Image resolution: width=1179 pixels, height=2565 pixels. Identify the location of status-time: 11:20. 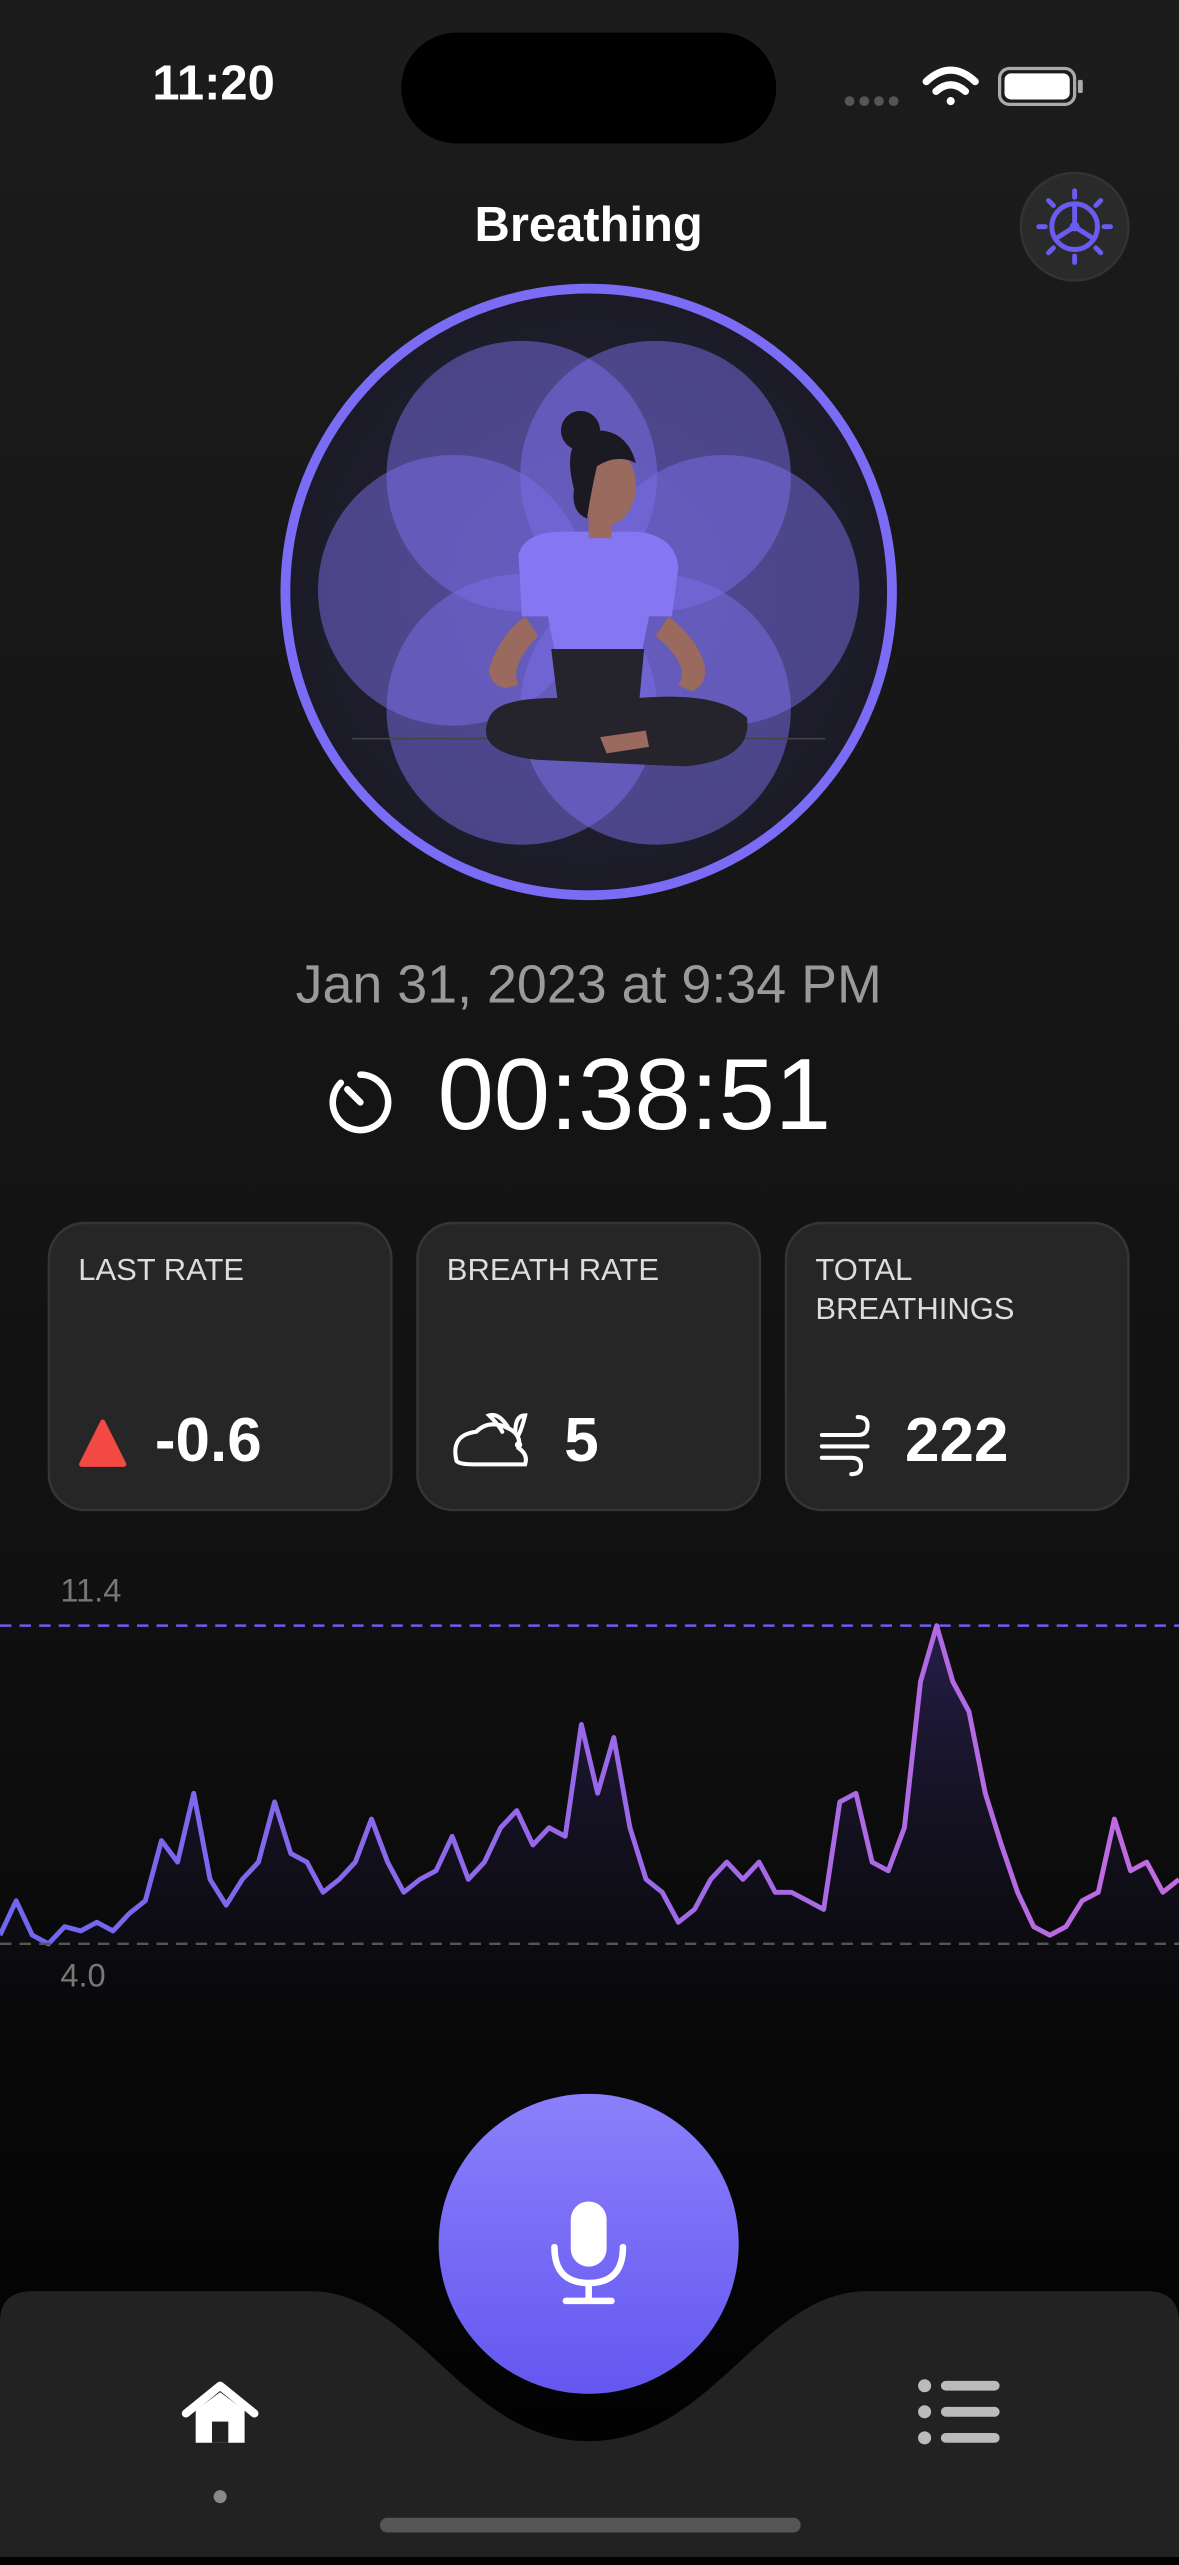
(213, 83).